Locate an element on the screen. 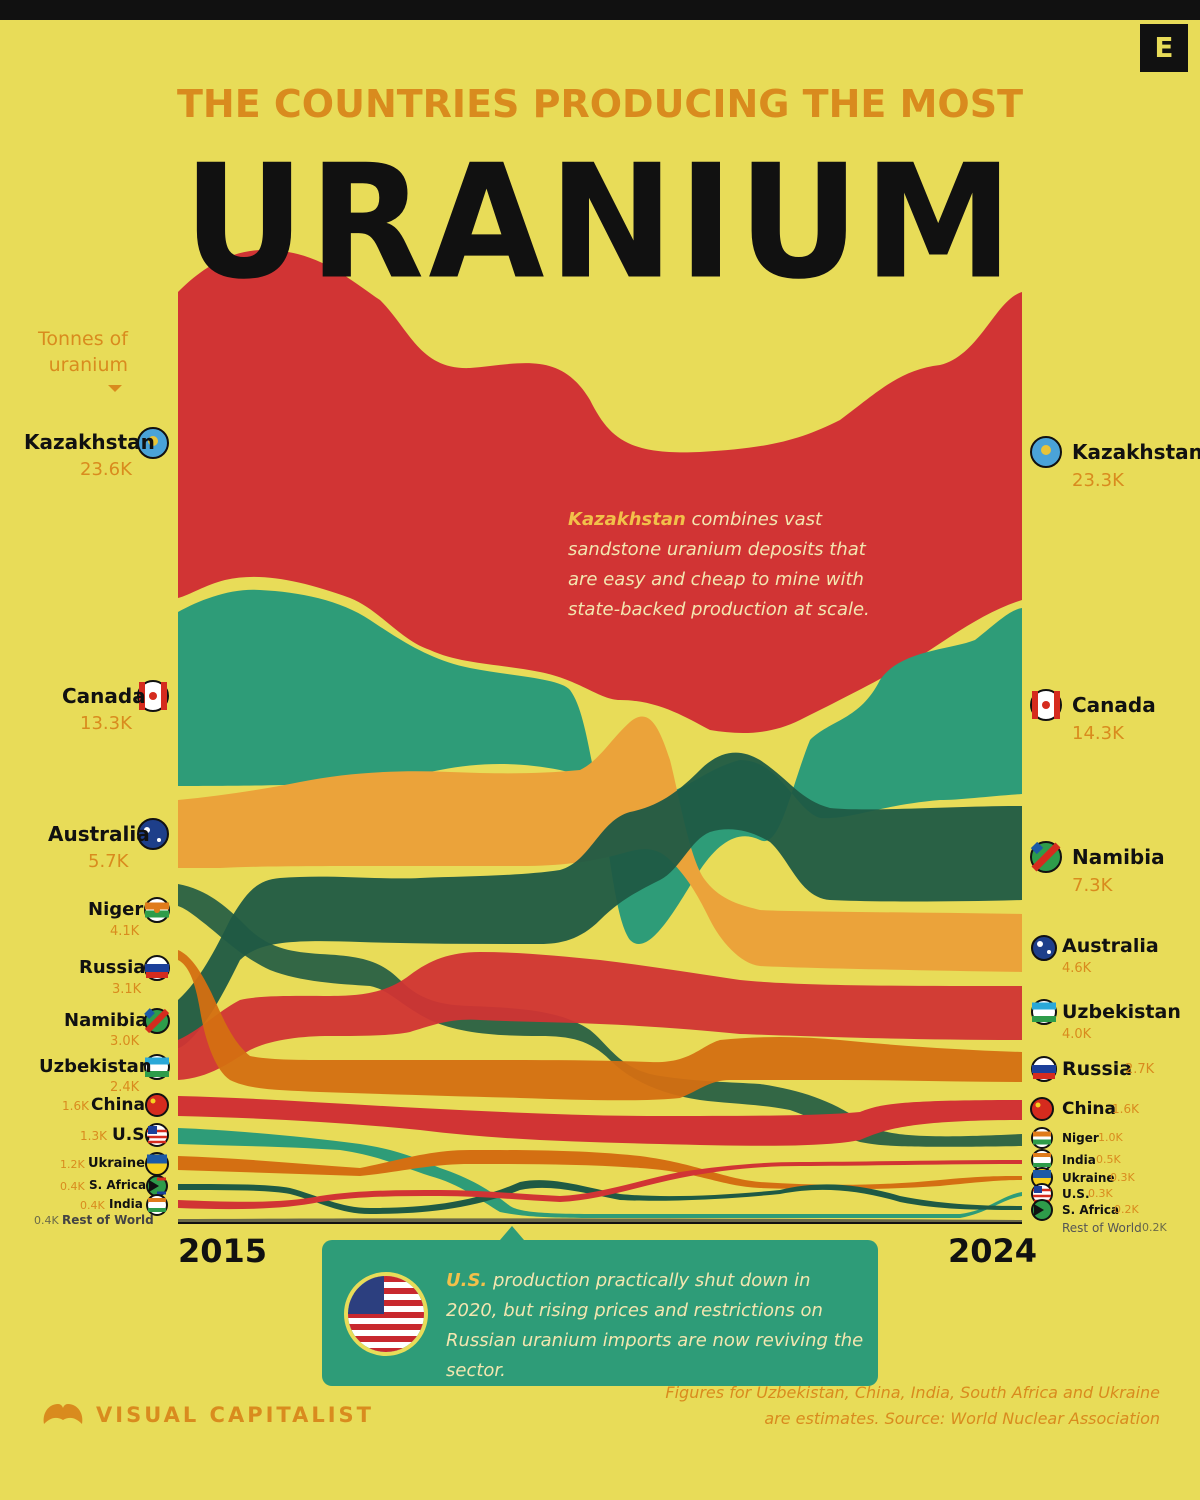 The image size is (1200, 1500). publisher-badge: E is located at coordinates (1164, 48).